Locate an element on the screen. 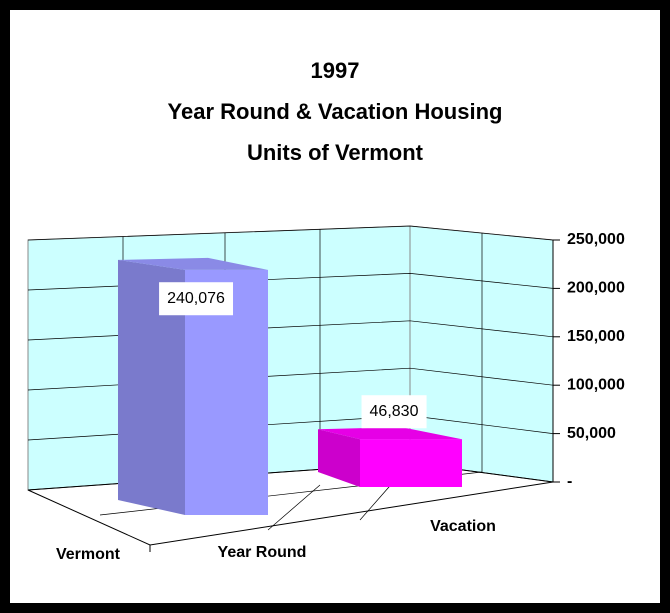  value-label: 46,830 is located at coordinates (394, 411).